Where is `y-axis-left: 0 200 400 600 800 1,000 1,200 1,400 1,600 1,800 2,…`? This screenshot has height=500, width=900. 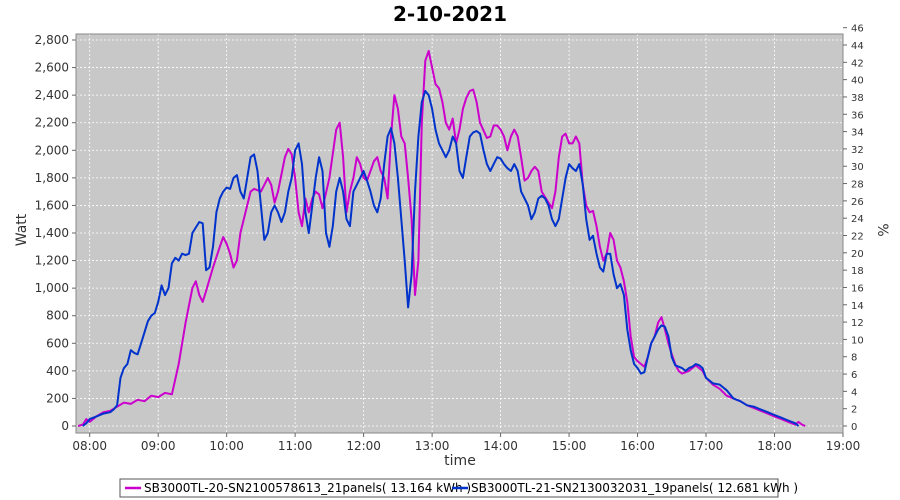 y-axis-left: 0 200 400 600 800 1,000 1,200 1,400 1,600 1,800 2,… is located at coordinates (55, 233).